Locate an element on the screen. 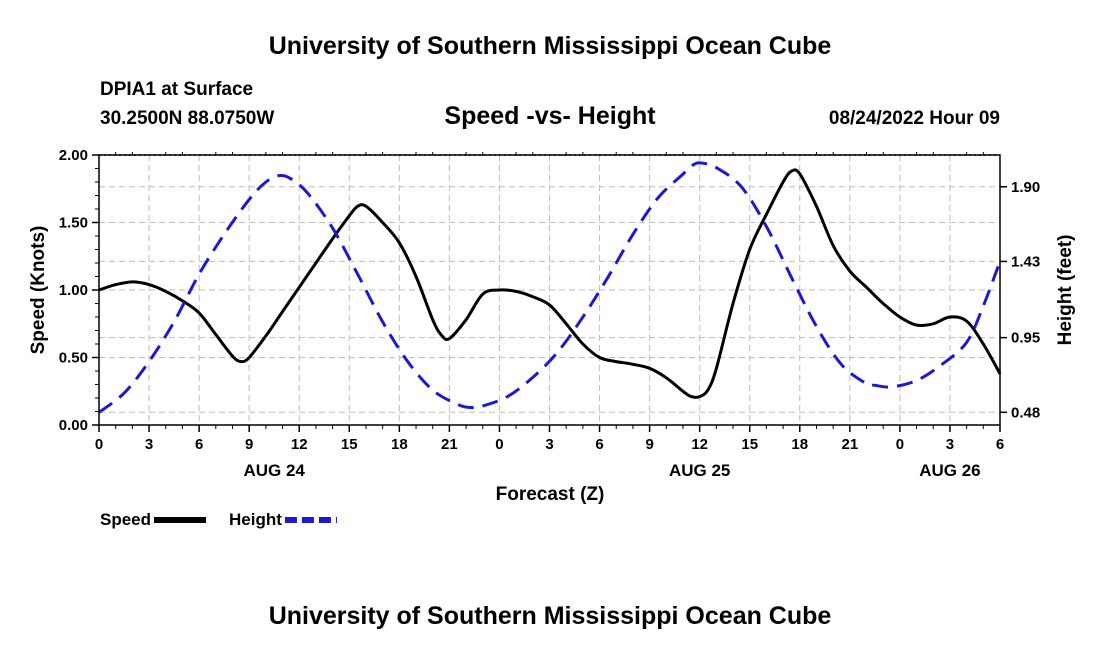  timestamp-label: 08/24/2022 Hour 09 is located at coordinates (914, 118).